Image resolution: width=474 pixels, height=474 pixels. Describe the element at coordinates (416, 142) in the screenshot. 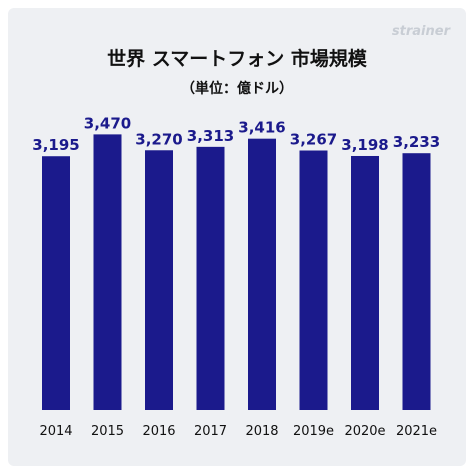

I see `value-label-2021e: 3,233` at that location.